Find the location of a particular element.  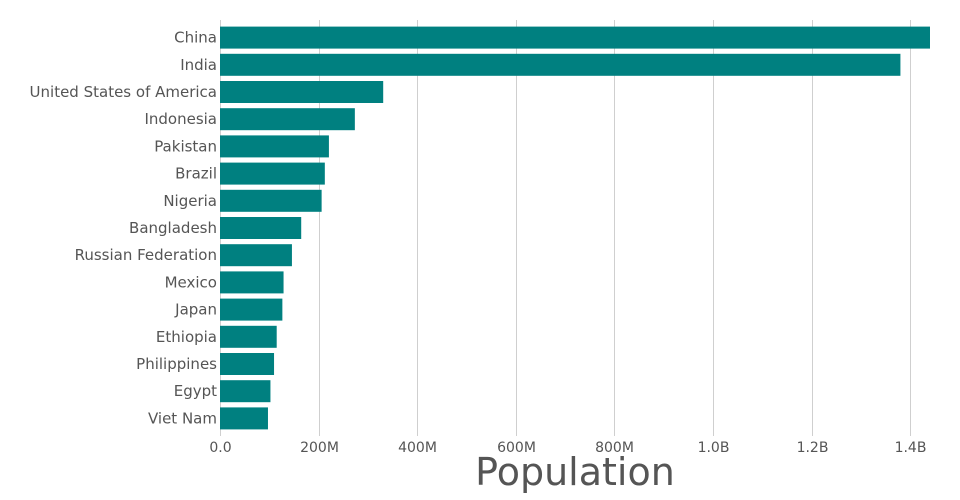

x-tick-label: 200M is located at coordinates (319, 448).